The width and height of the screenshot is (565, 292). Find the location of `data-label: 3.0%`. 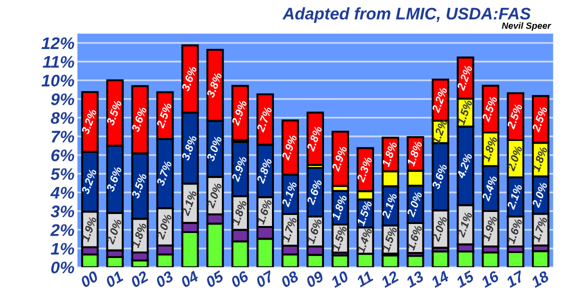

data-label: 3.0% is located at coordinates (214, 149).